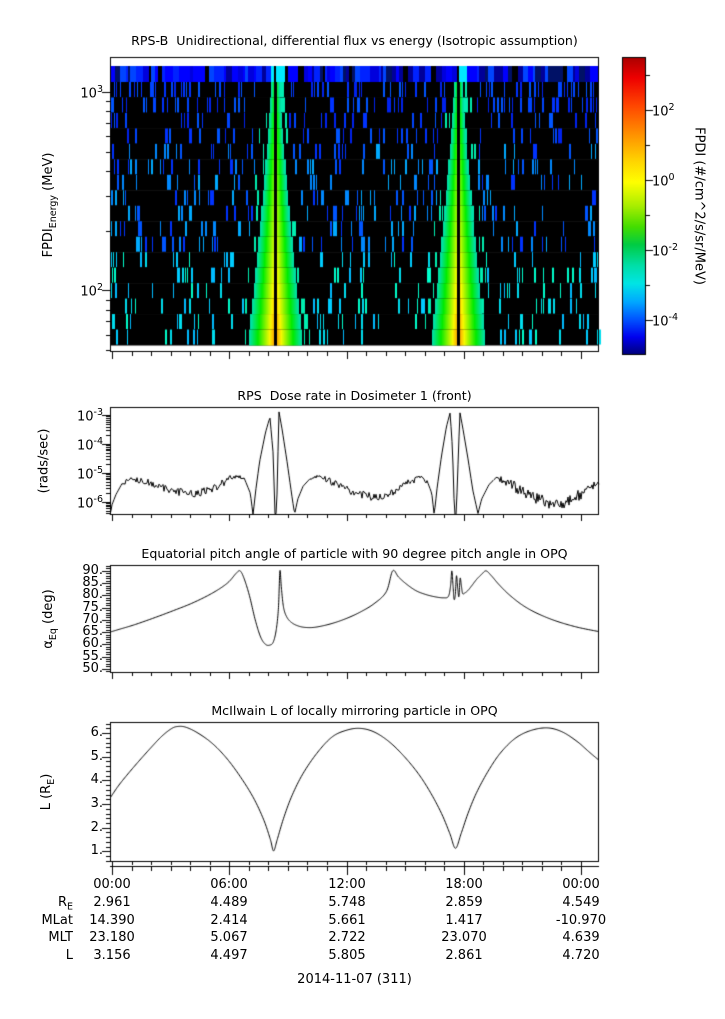 The width and height of the screenshot is (725, 1019). What do you see at coordinates (96, 827) in the screenshot?
I see `mcilwain_l-y-tick-label: 2.` at bounding box center [96, 827].